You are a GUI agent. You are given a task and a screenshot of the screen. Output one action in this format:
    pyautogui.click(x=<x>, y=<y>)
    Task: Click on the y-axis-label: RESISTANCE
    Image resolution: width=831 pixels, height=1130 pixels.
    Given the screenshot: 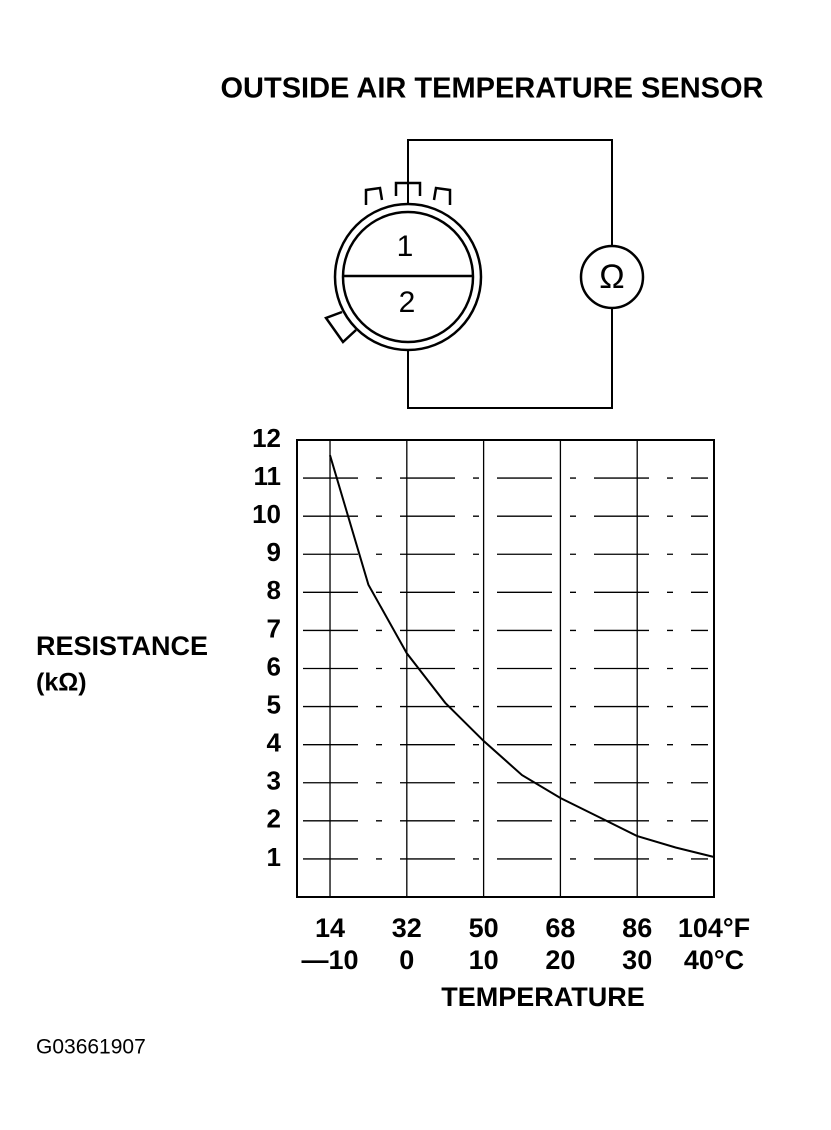 What is the action you would take?
    pyautogui.click(x=122, y=646)
    